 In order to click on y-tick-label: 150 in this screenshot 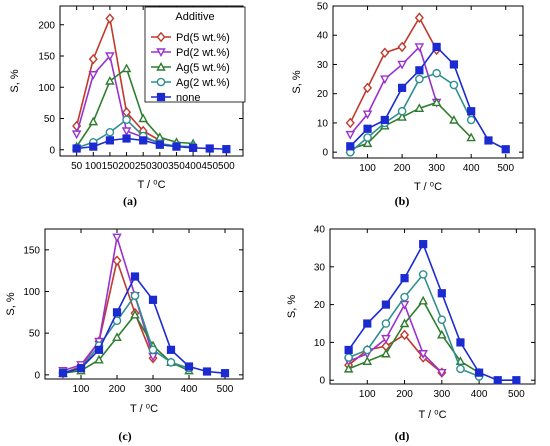, I will do `click(31, 250)`.